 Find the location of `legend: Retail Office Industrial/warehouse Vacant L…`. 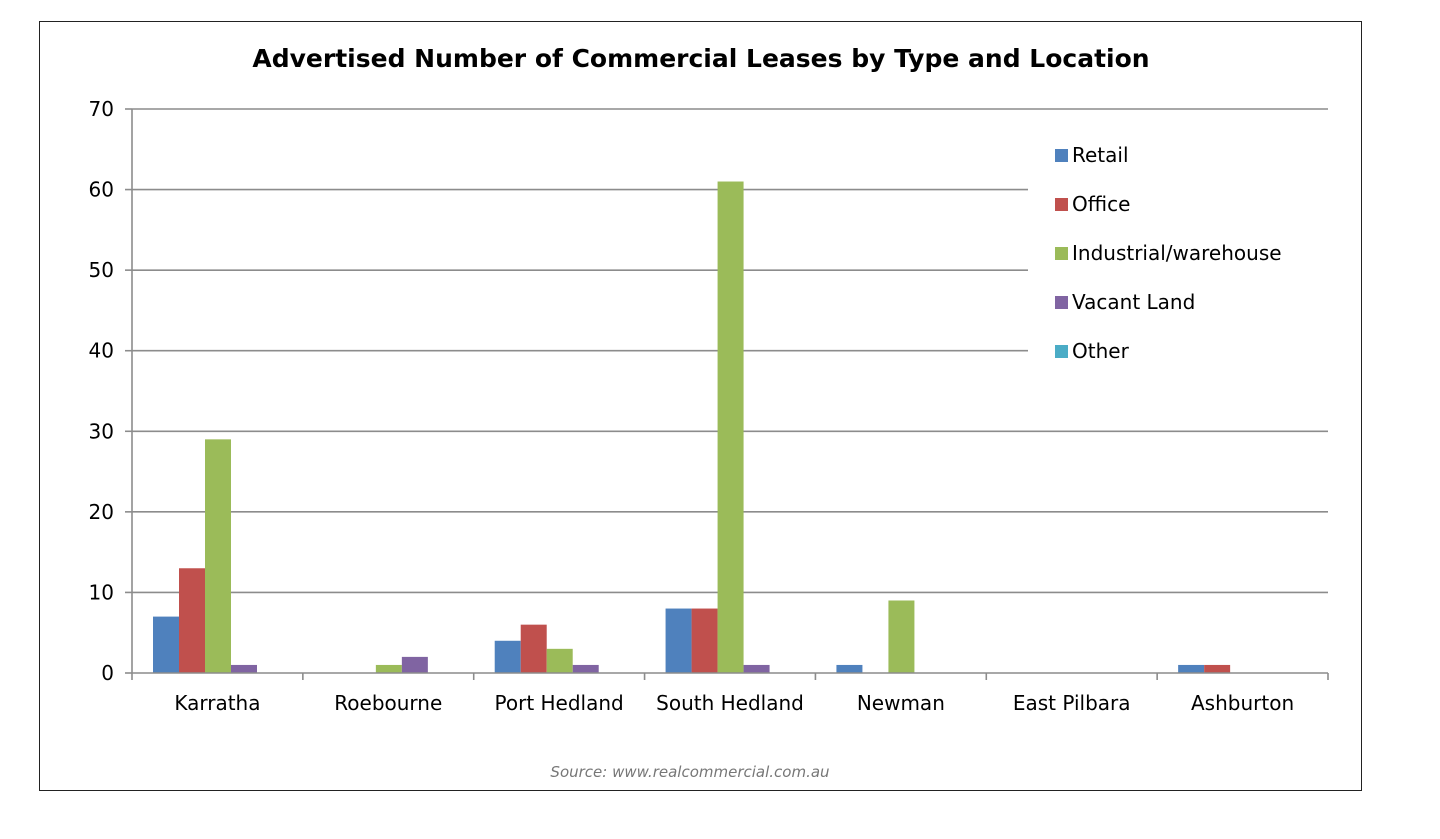

legend: Retail Office Industrial/warehouse Vacant L… is located at coordinates (1168, 253).